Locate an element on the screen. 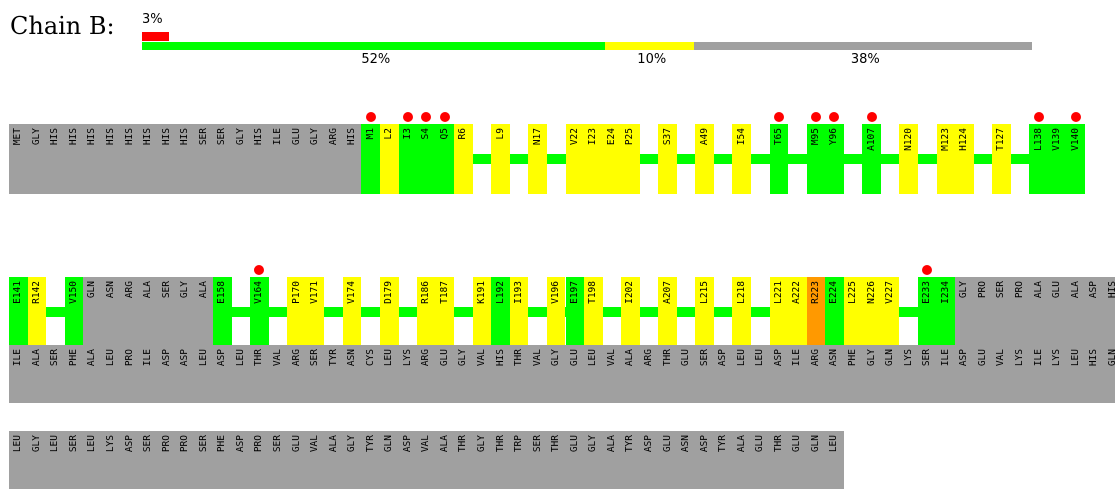 The height and width of the screenshot is (489, 1115). residue-label: ASN is located at coordinates (834, 358).